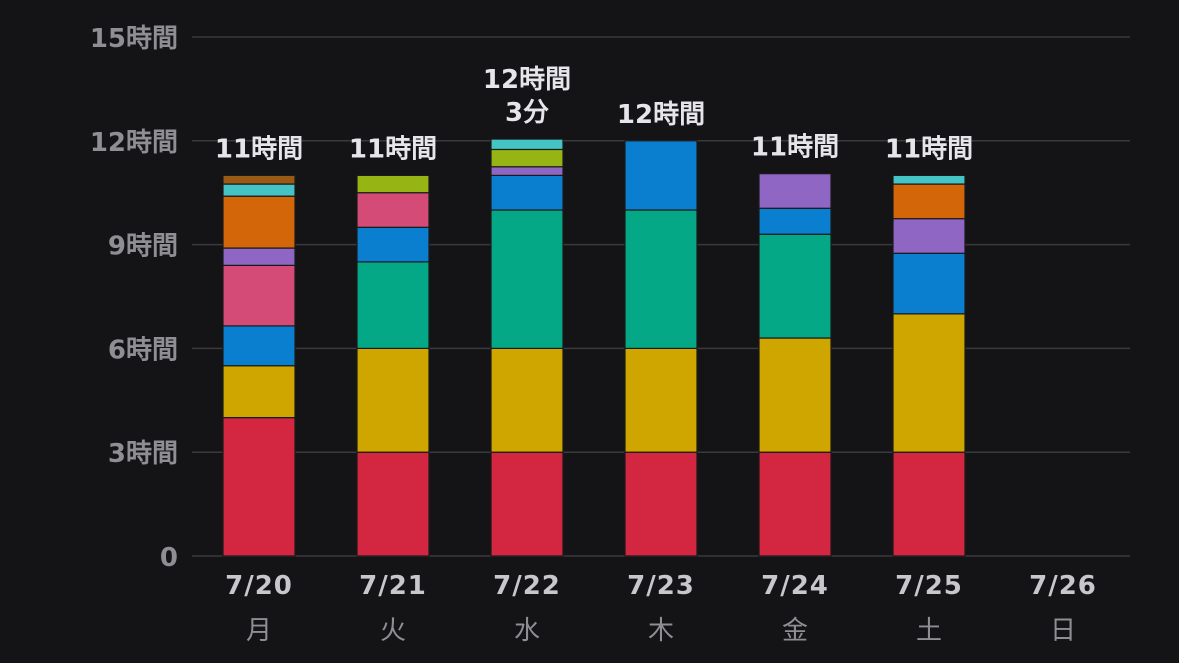 This screenshot has height=663, width=1179. Describe the element at coordinates (527, 586) in the screenshot. I see `x-date-label: 7/22` at that location.